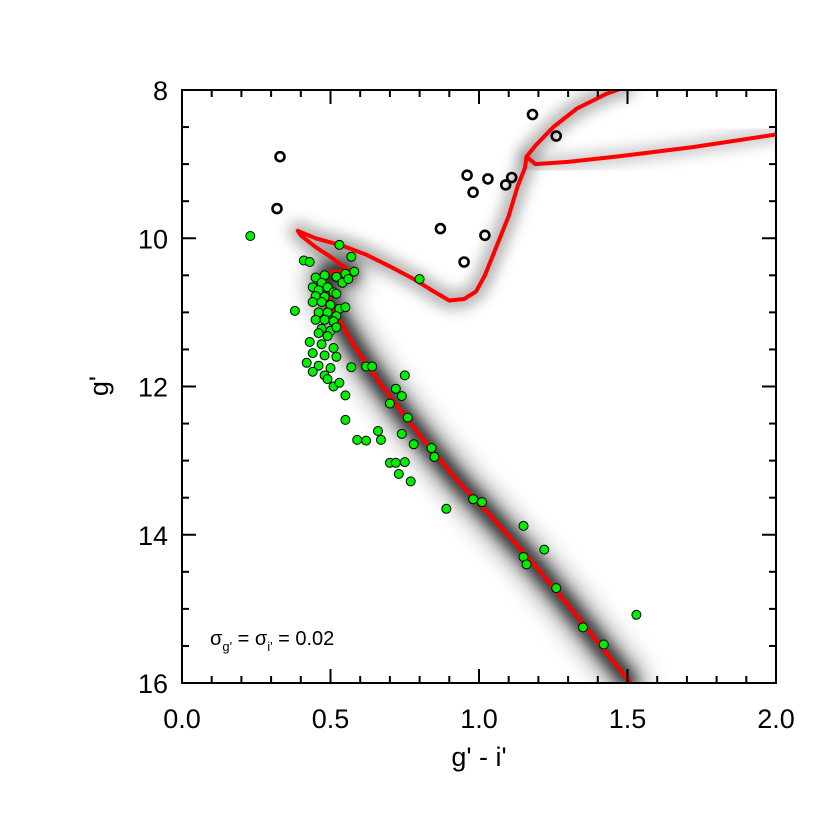 The image size is (830, 830). What do you see at coordinates (153, 239) in the screenshot?
I see `y-tick-label: 10` at bounding box center [153, 239].